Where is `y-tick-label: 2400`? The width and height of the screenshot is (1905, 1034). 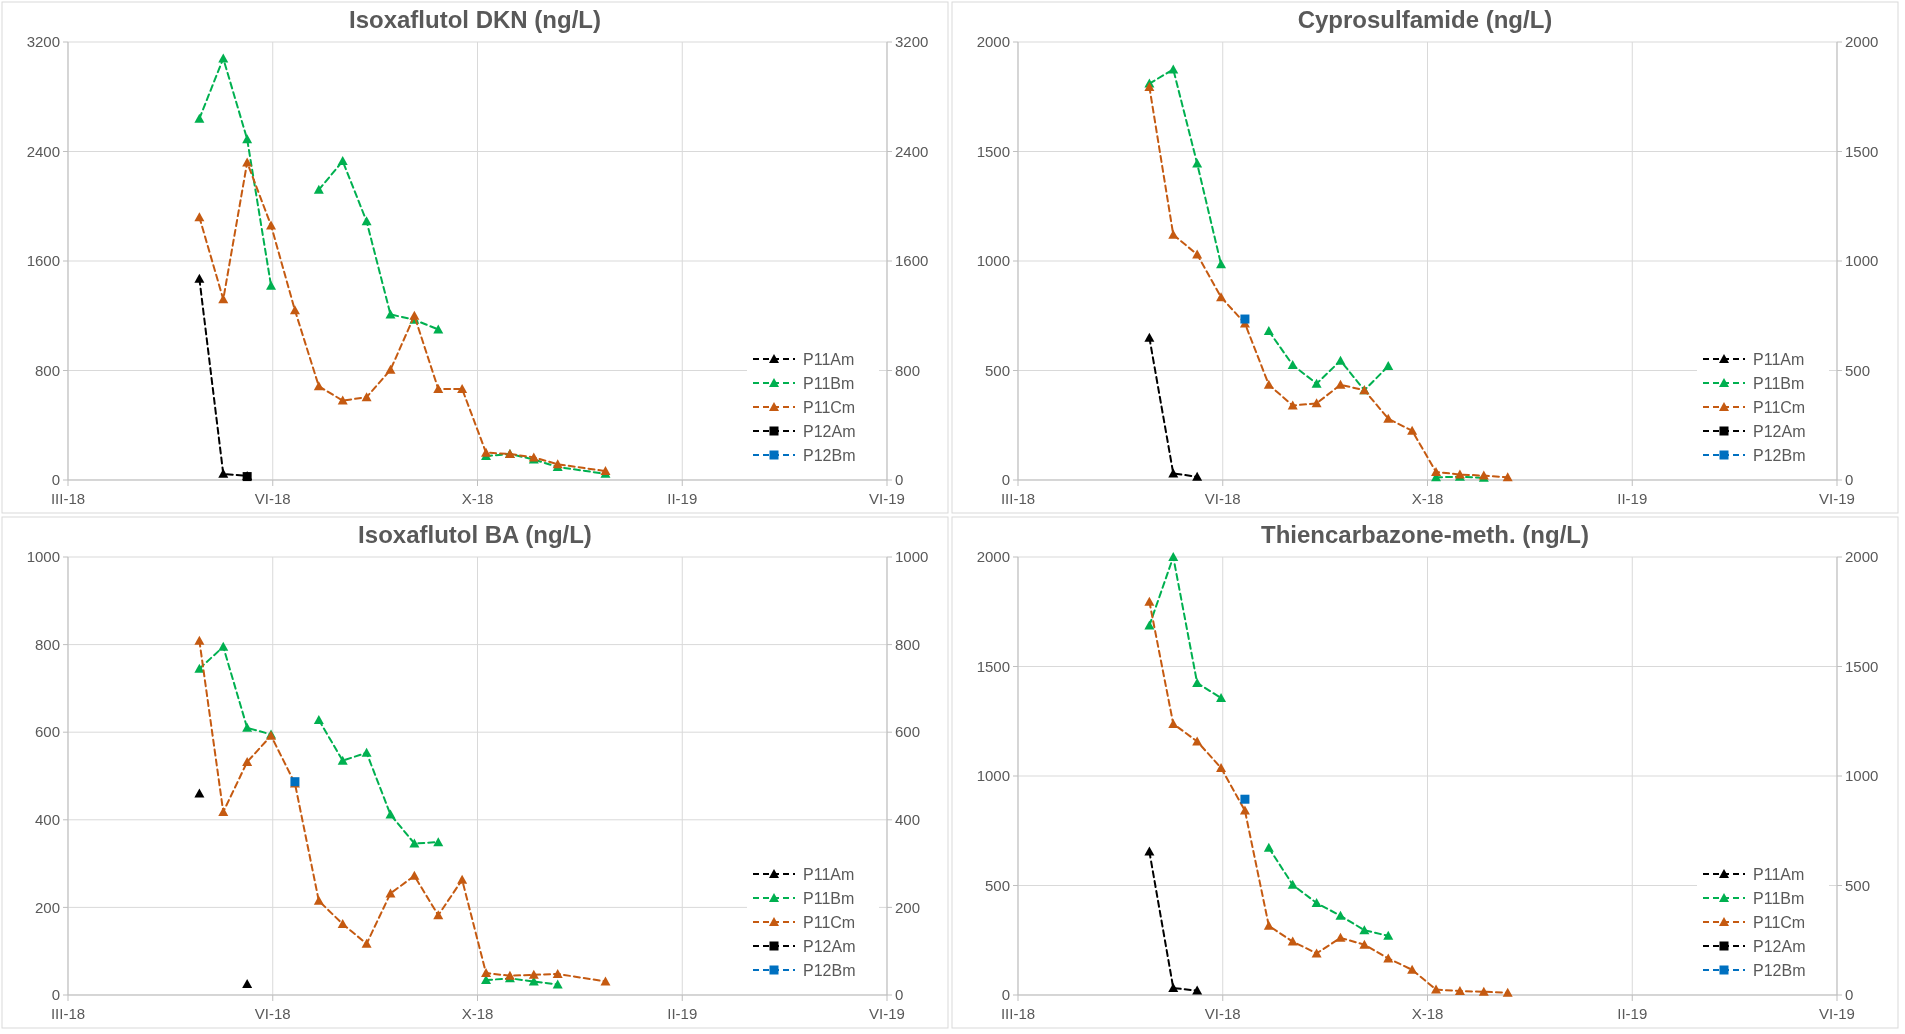
y-tick-label: 2400 is located at coordinates (43, 151).